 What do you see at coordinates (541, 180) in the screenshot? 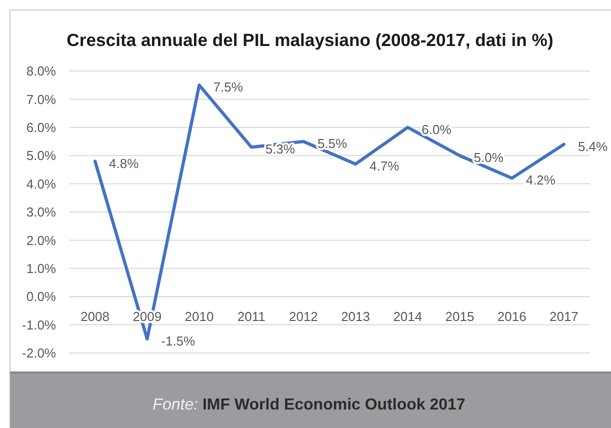
I see `data-label: 4.2%` at bounding box center [541, 180].